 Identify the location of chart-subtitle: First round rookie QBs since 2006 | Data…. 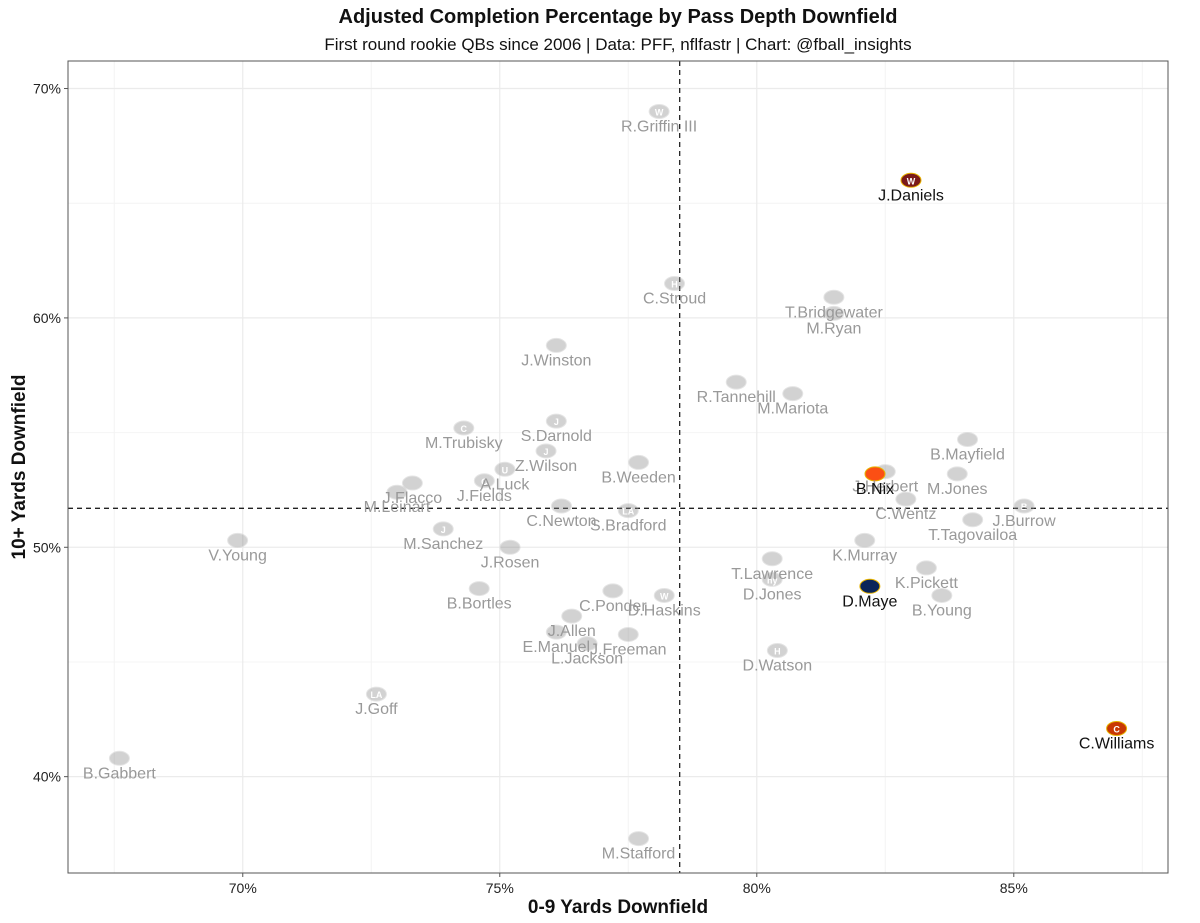
(618, 44).